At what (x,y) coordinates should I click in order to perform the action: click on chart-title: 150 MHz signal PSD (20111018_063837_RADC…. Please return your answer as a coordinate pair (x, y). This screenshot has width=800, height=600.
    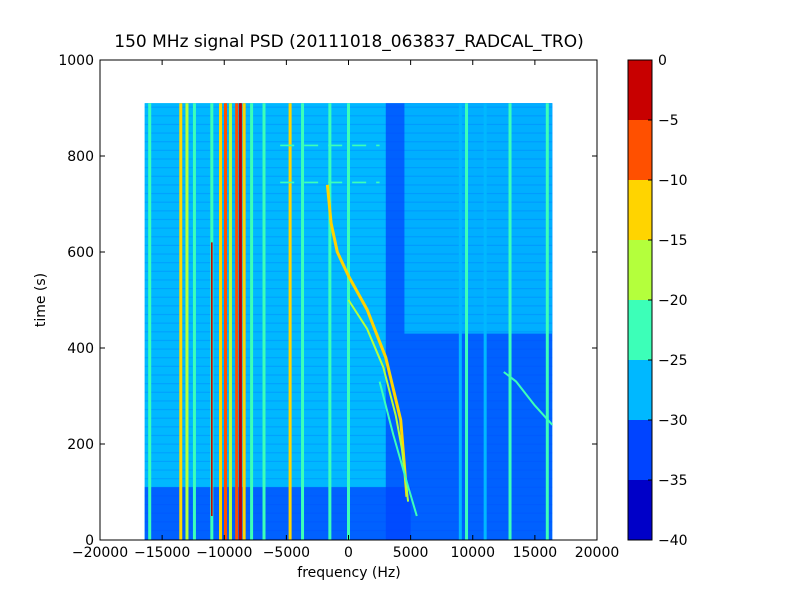
    Looking at the image, I should click on (348, 42).